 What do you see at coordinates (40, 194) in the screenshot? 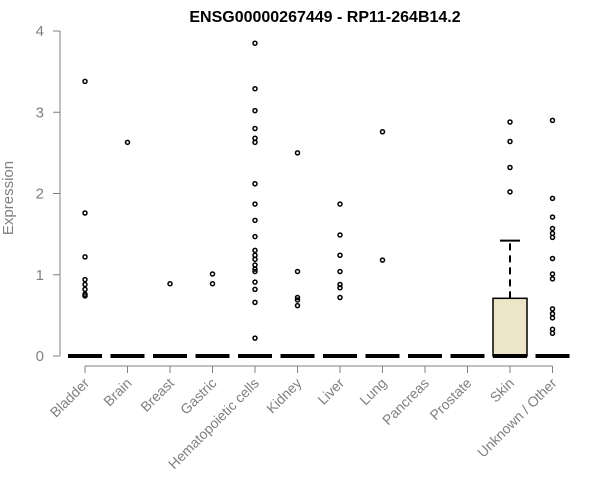
I see `y-tick-label: 2` at bounding box center [40, 194].